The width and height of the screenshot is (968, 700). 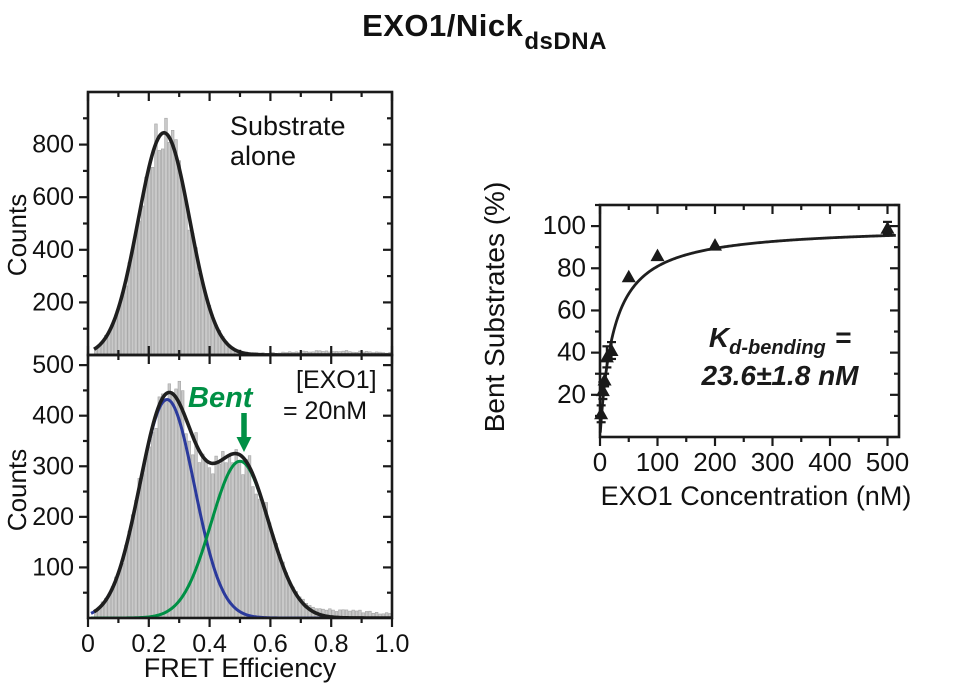 What do you see at coordinates (495, 307) in the screenshot?
I see `bent-substrates-axis-label: Bent Substrates (%)` at bounding box center [495, 307].